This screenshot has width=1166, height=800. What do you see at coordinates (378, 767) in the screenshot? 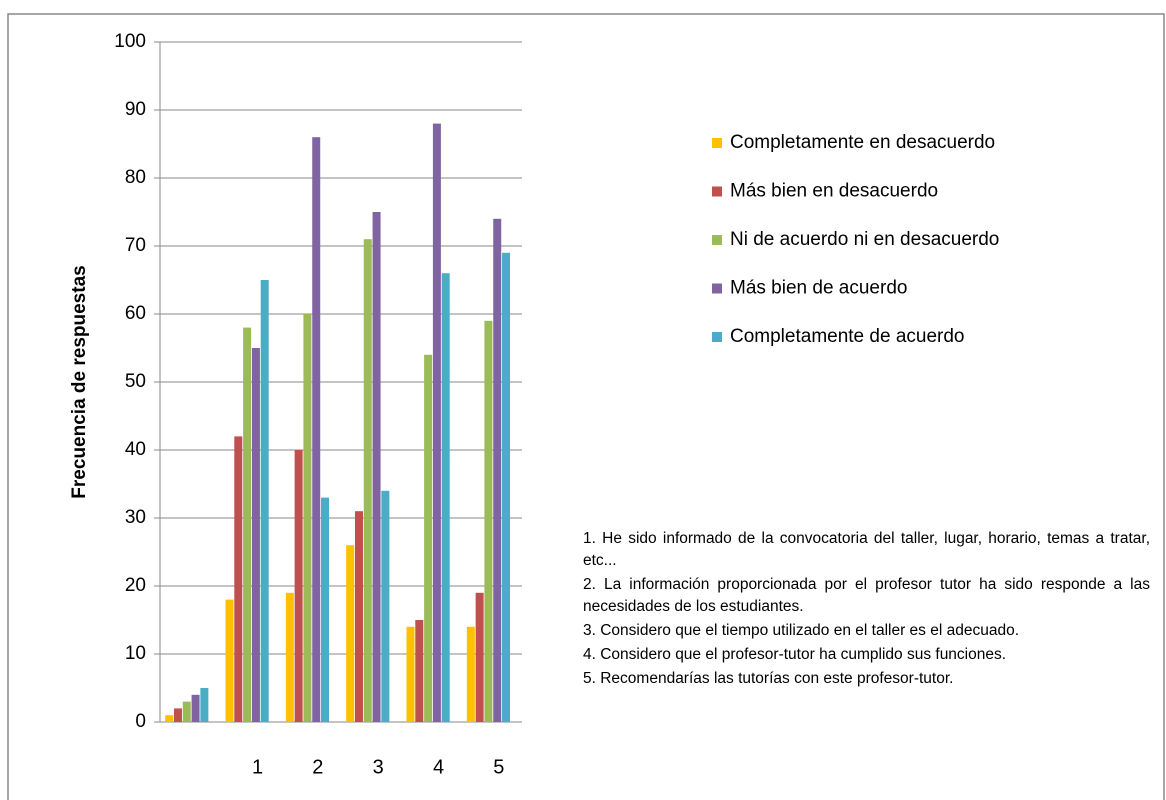
I see `x-tick-label: 3` at bounding box center [378, 767].